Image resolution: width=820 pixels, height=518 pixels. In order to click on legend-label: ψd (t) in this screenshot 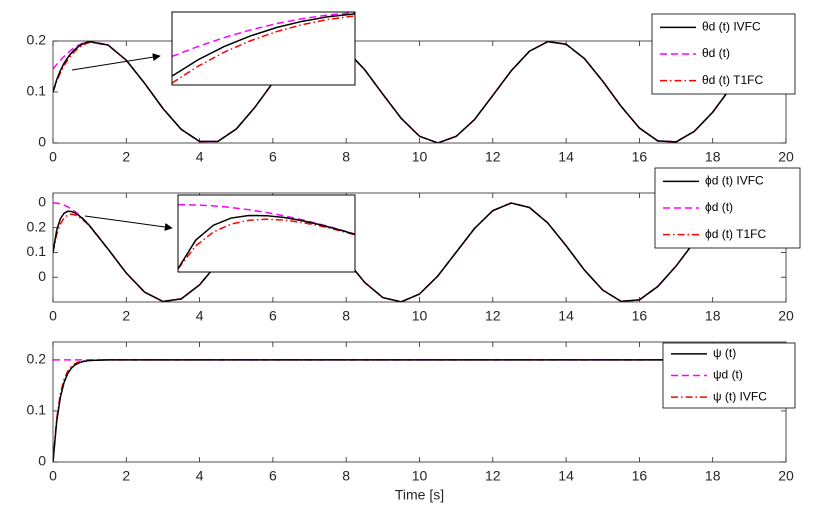, I will do `click(728, 375)`.